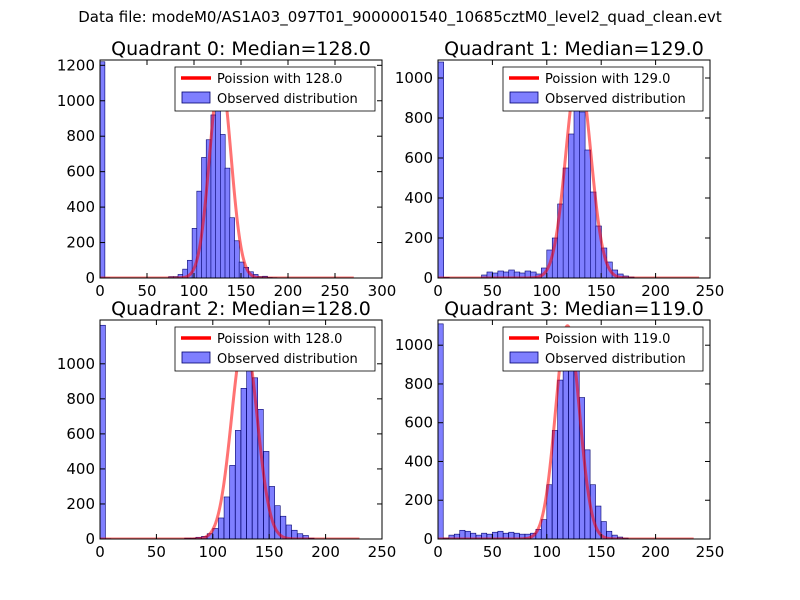  I want to click on legend: Poission with 119.0 Observed distribution, so click(603, 349).